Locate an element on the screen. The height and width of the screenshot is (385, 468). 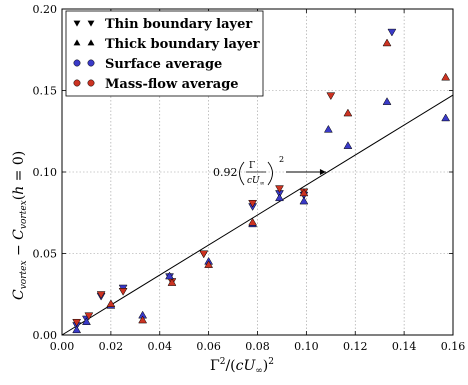
x-tick-label: 0.10 is located at coordinates (306, 346).